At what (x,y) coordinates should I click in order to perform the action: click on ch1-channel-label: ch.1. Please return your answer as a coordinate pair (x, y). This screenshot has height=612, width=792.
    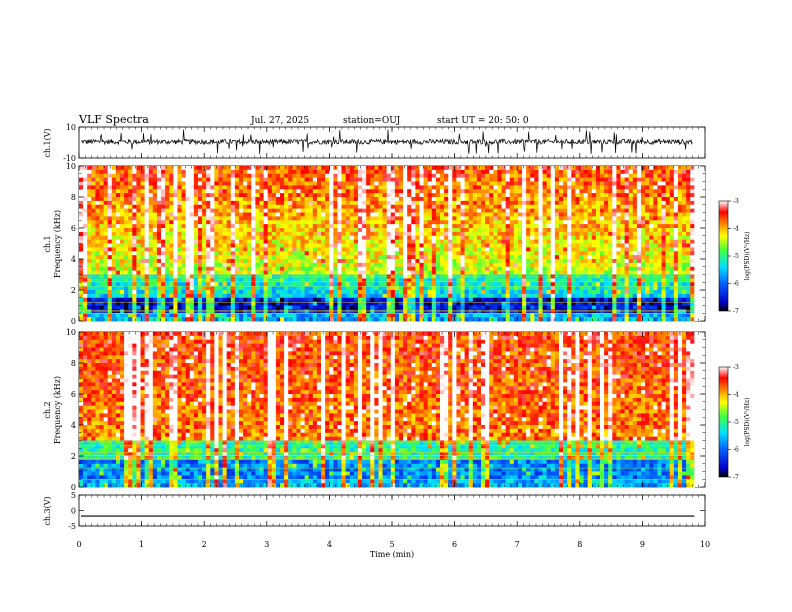
    Looking at the image, I should click on (47, 243).